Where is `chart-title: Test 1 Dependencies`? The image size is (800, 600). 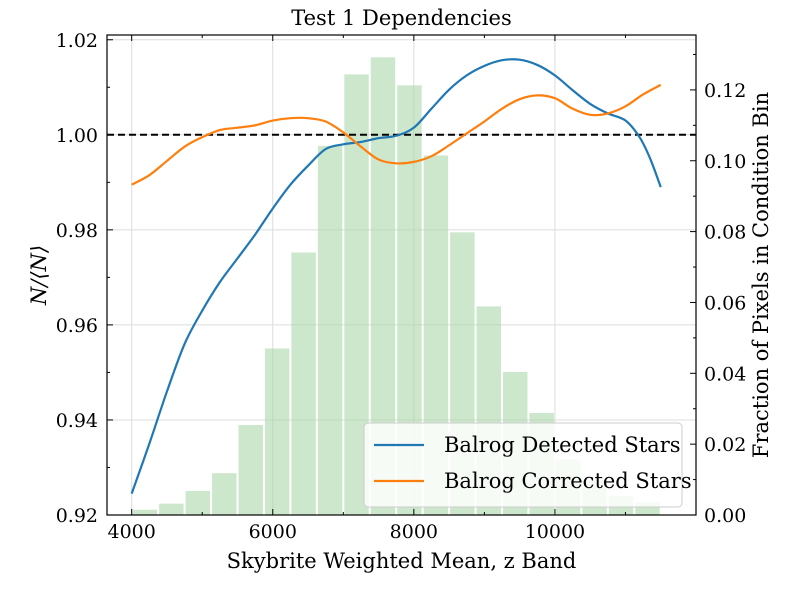
chart-title: Test 1 Dependencies is located at coordinates (401, 18).